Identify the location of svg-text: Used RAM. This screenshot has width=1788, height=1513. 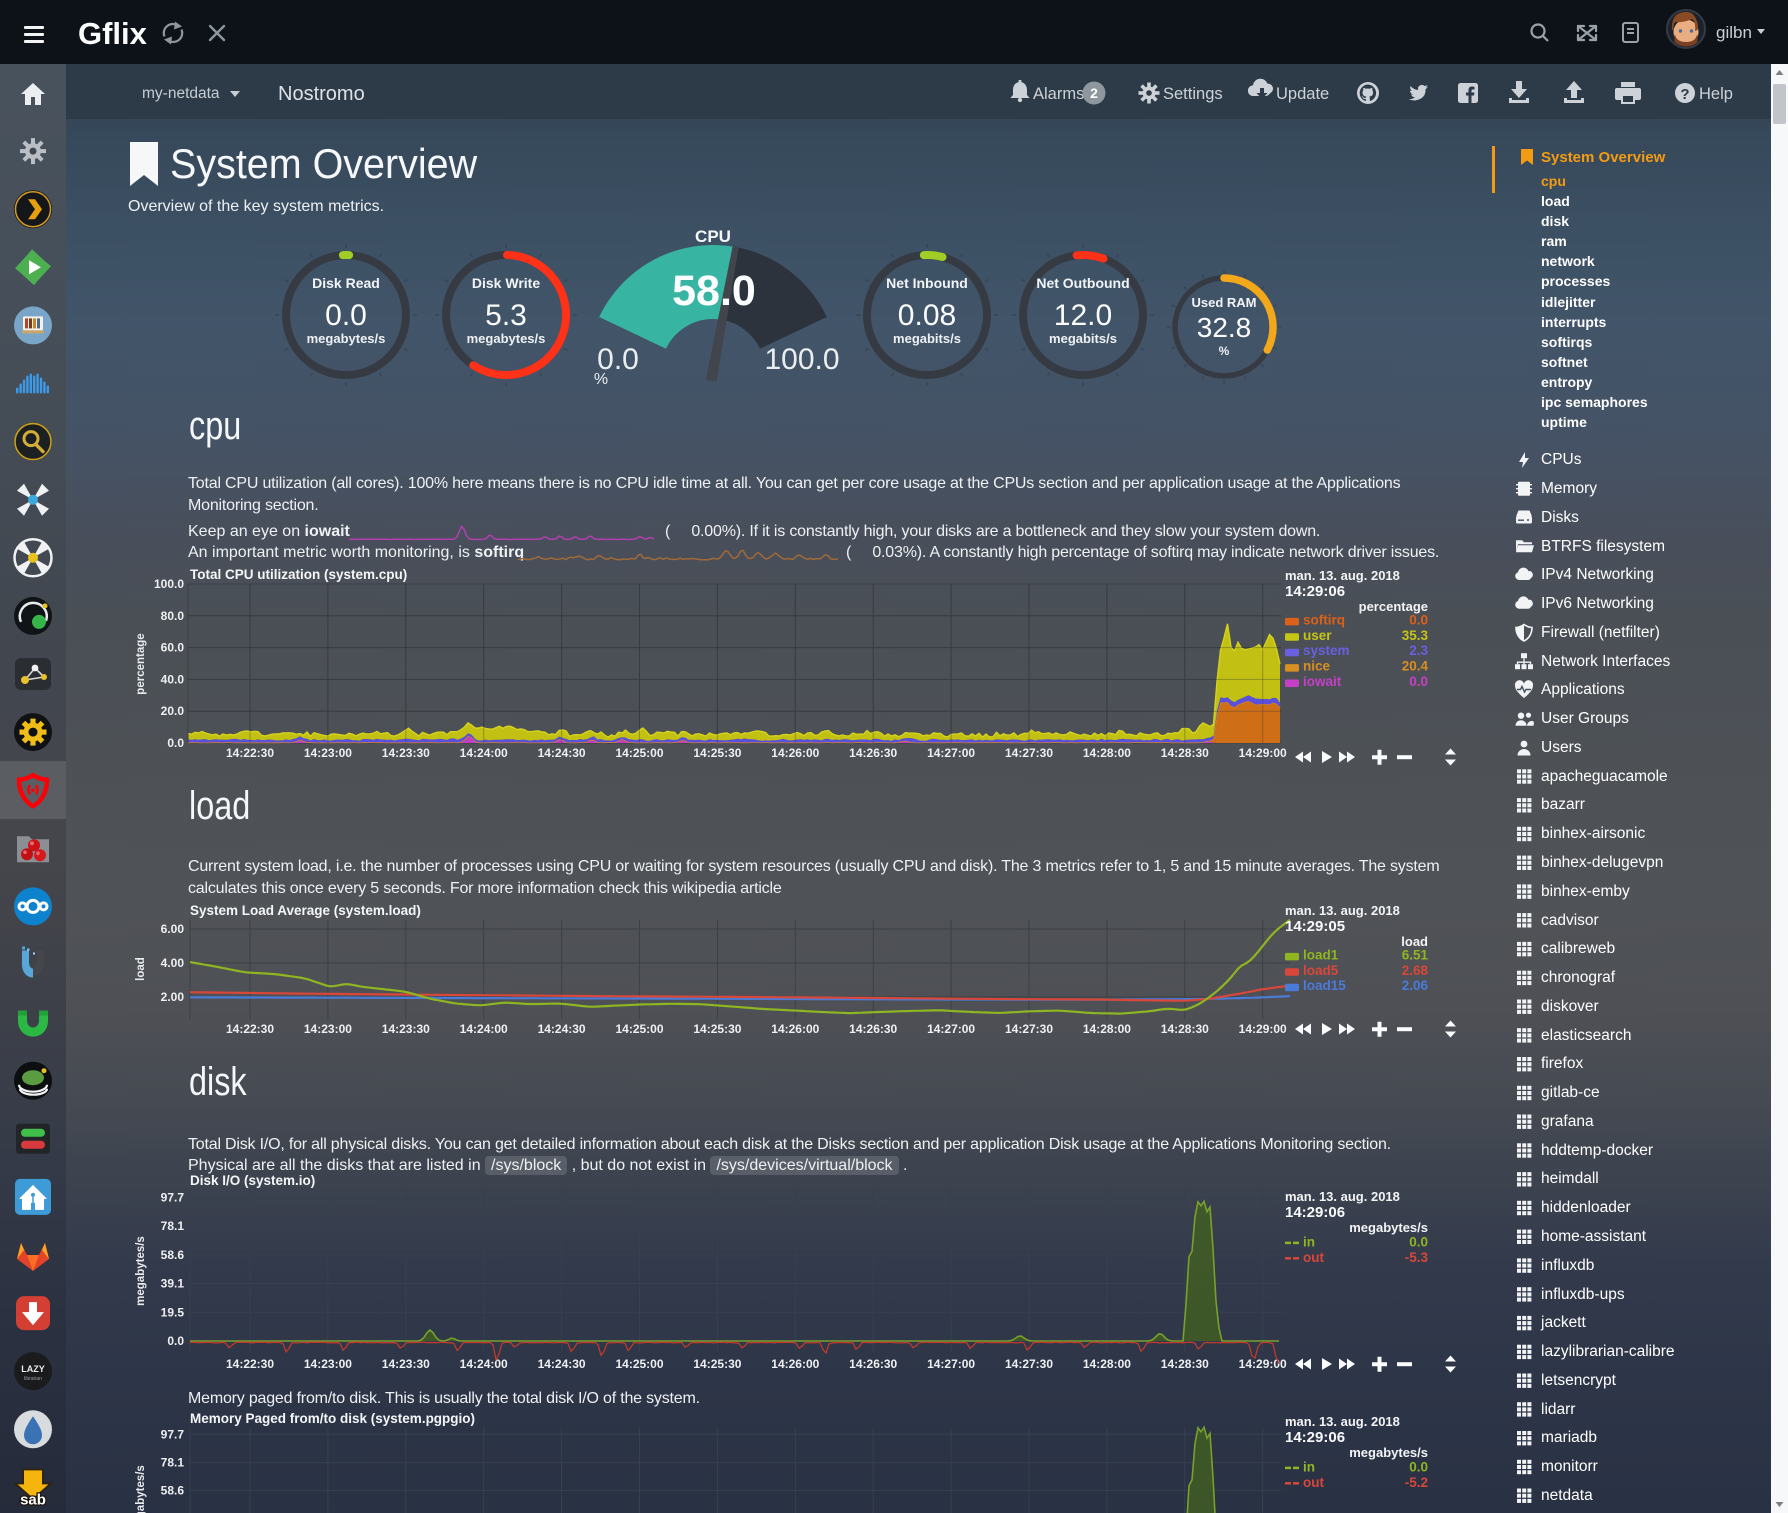
(1223, 302).